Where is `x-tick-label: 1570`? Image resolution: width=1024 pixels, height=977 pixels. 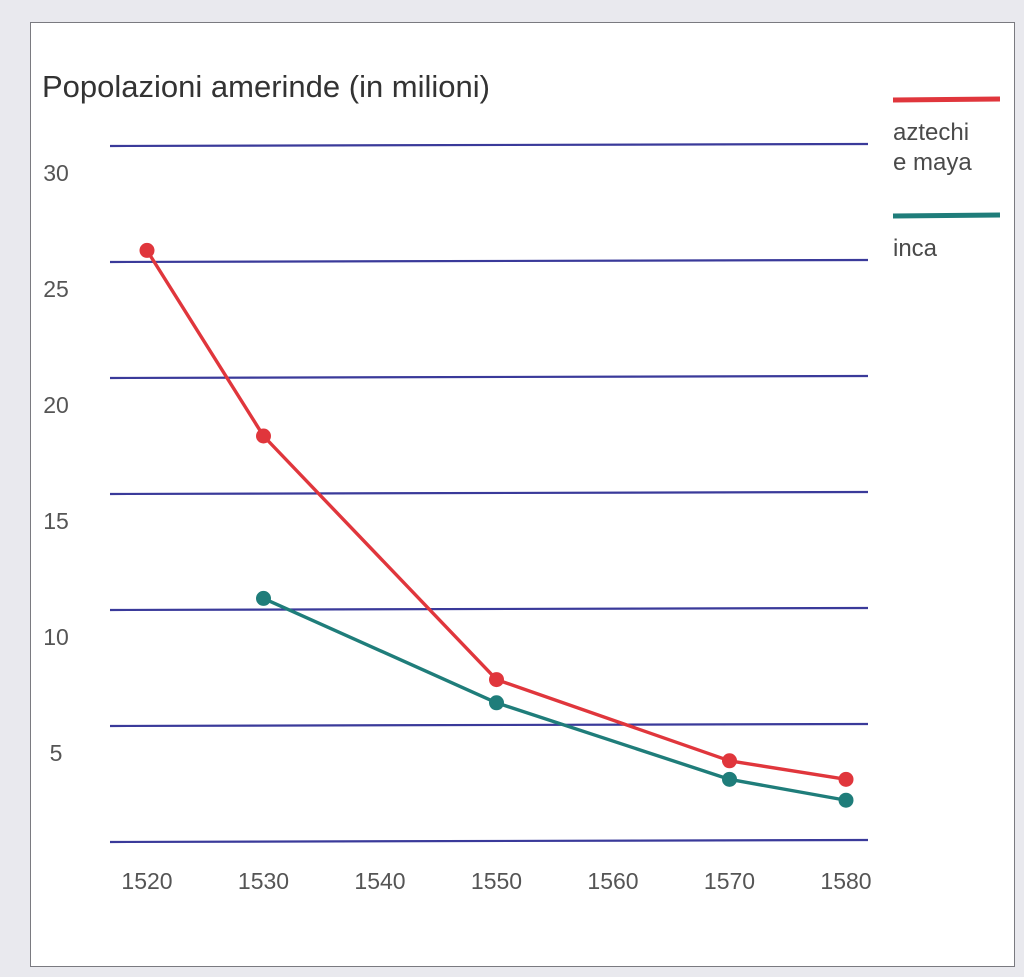 x-tick-label: 1570 is located at coordinates (729, 881).